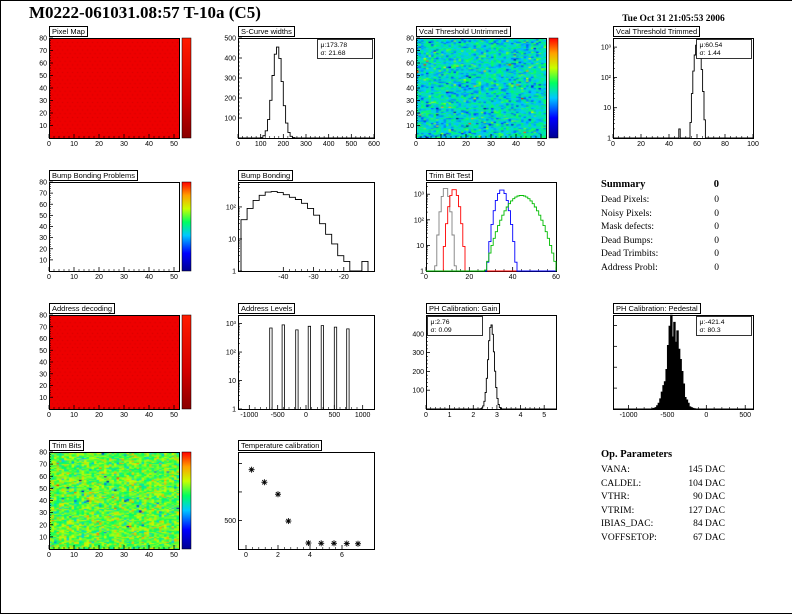 The width and height of the screenshot is (792, 614). Describe the element at coordinates (709, 497) in the screenshot. I see `op-param-value: 90 DAC` at that location.